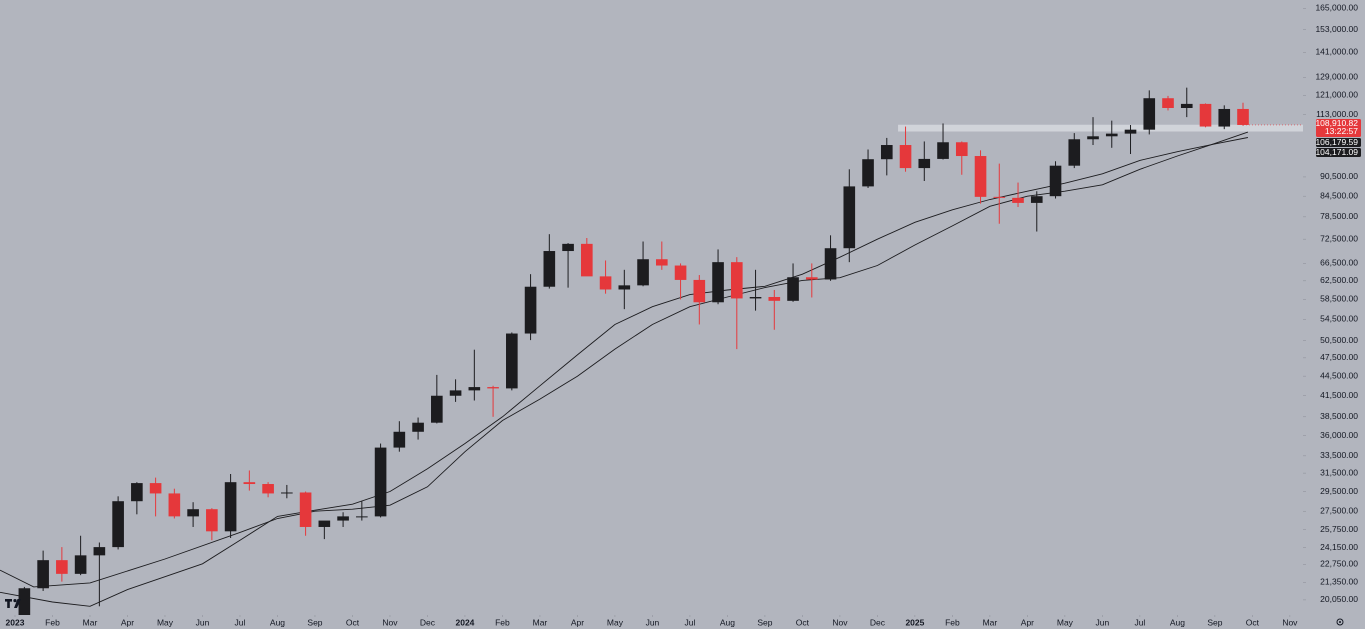  What do you see at coordinates (1339, 216) in the screenshot?
I see `y-tick-label: 78,500.00` at bounding box center [1339, 216].